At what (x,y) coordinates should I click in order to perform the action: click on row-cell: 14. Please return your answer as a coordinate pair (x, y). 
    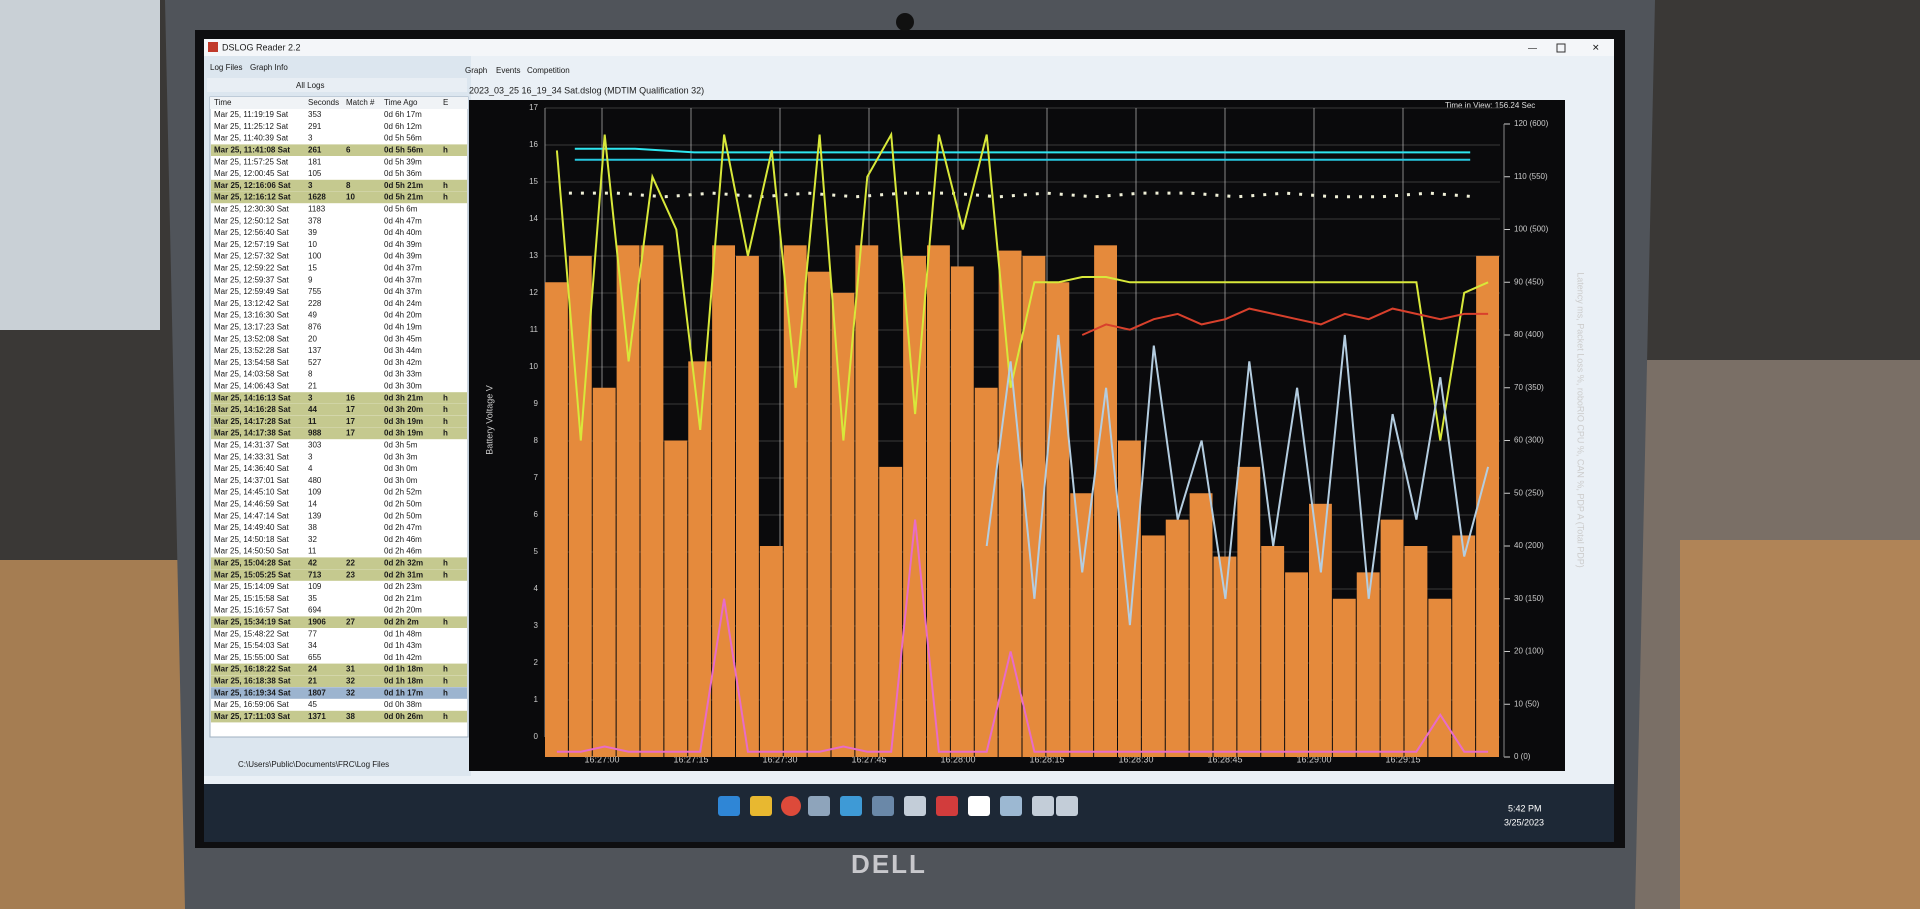
    Looking at the image, I should click on (312, 504).